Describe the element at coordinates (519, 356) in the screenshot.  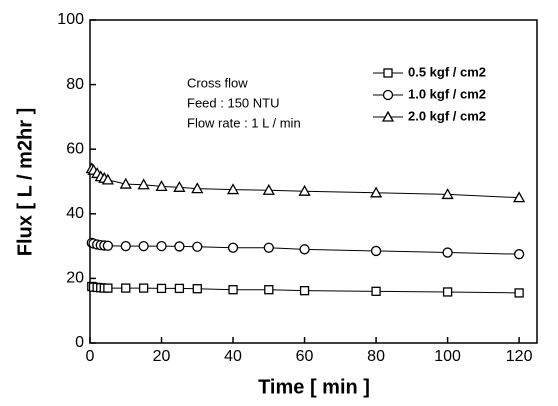
I see `x-tick-label: 120` at that location.